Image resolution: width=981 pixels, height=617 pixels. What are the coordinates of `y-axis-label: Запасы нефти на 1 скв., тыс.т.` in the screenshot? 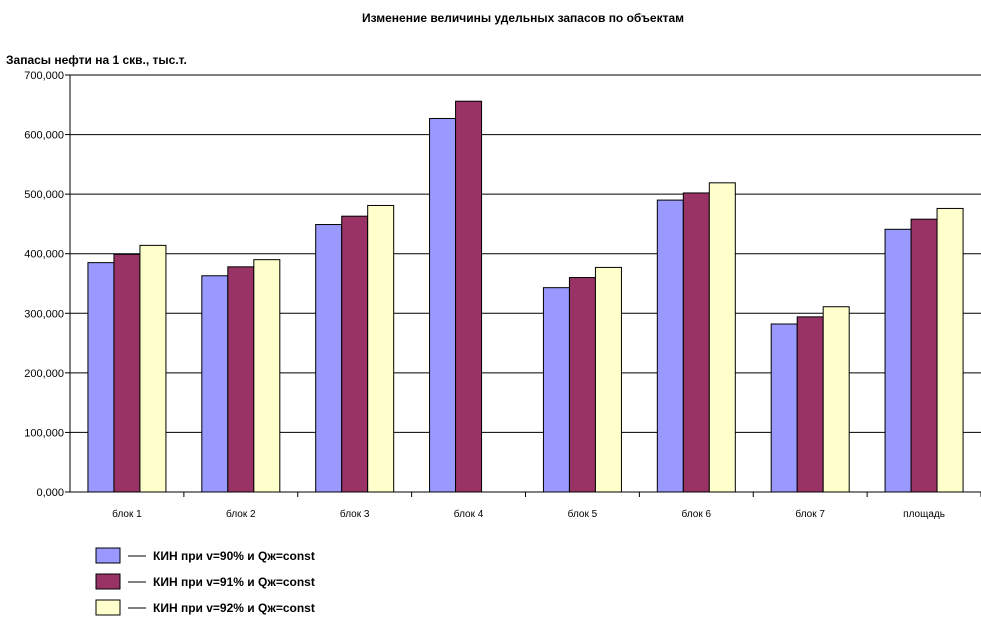 It's located at (96, 60).